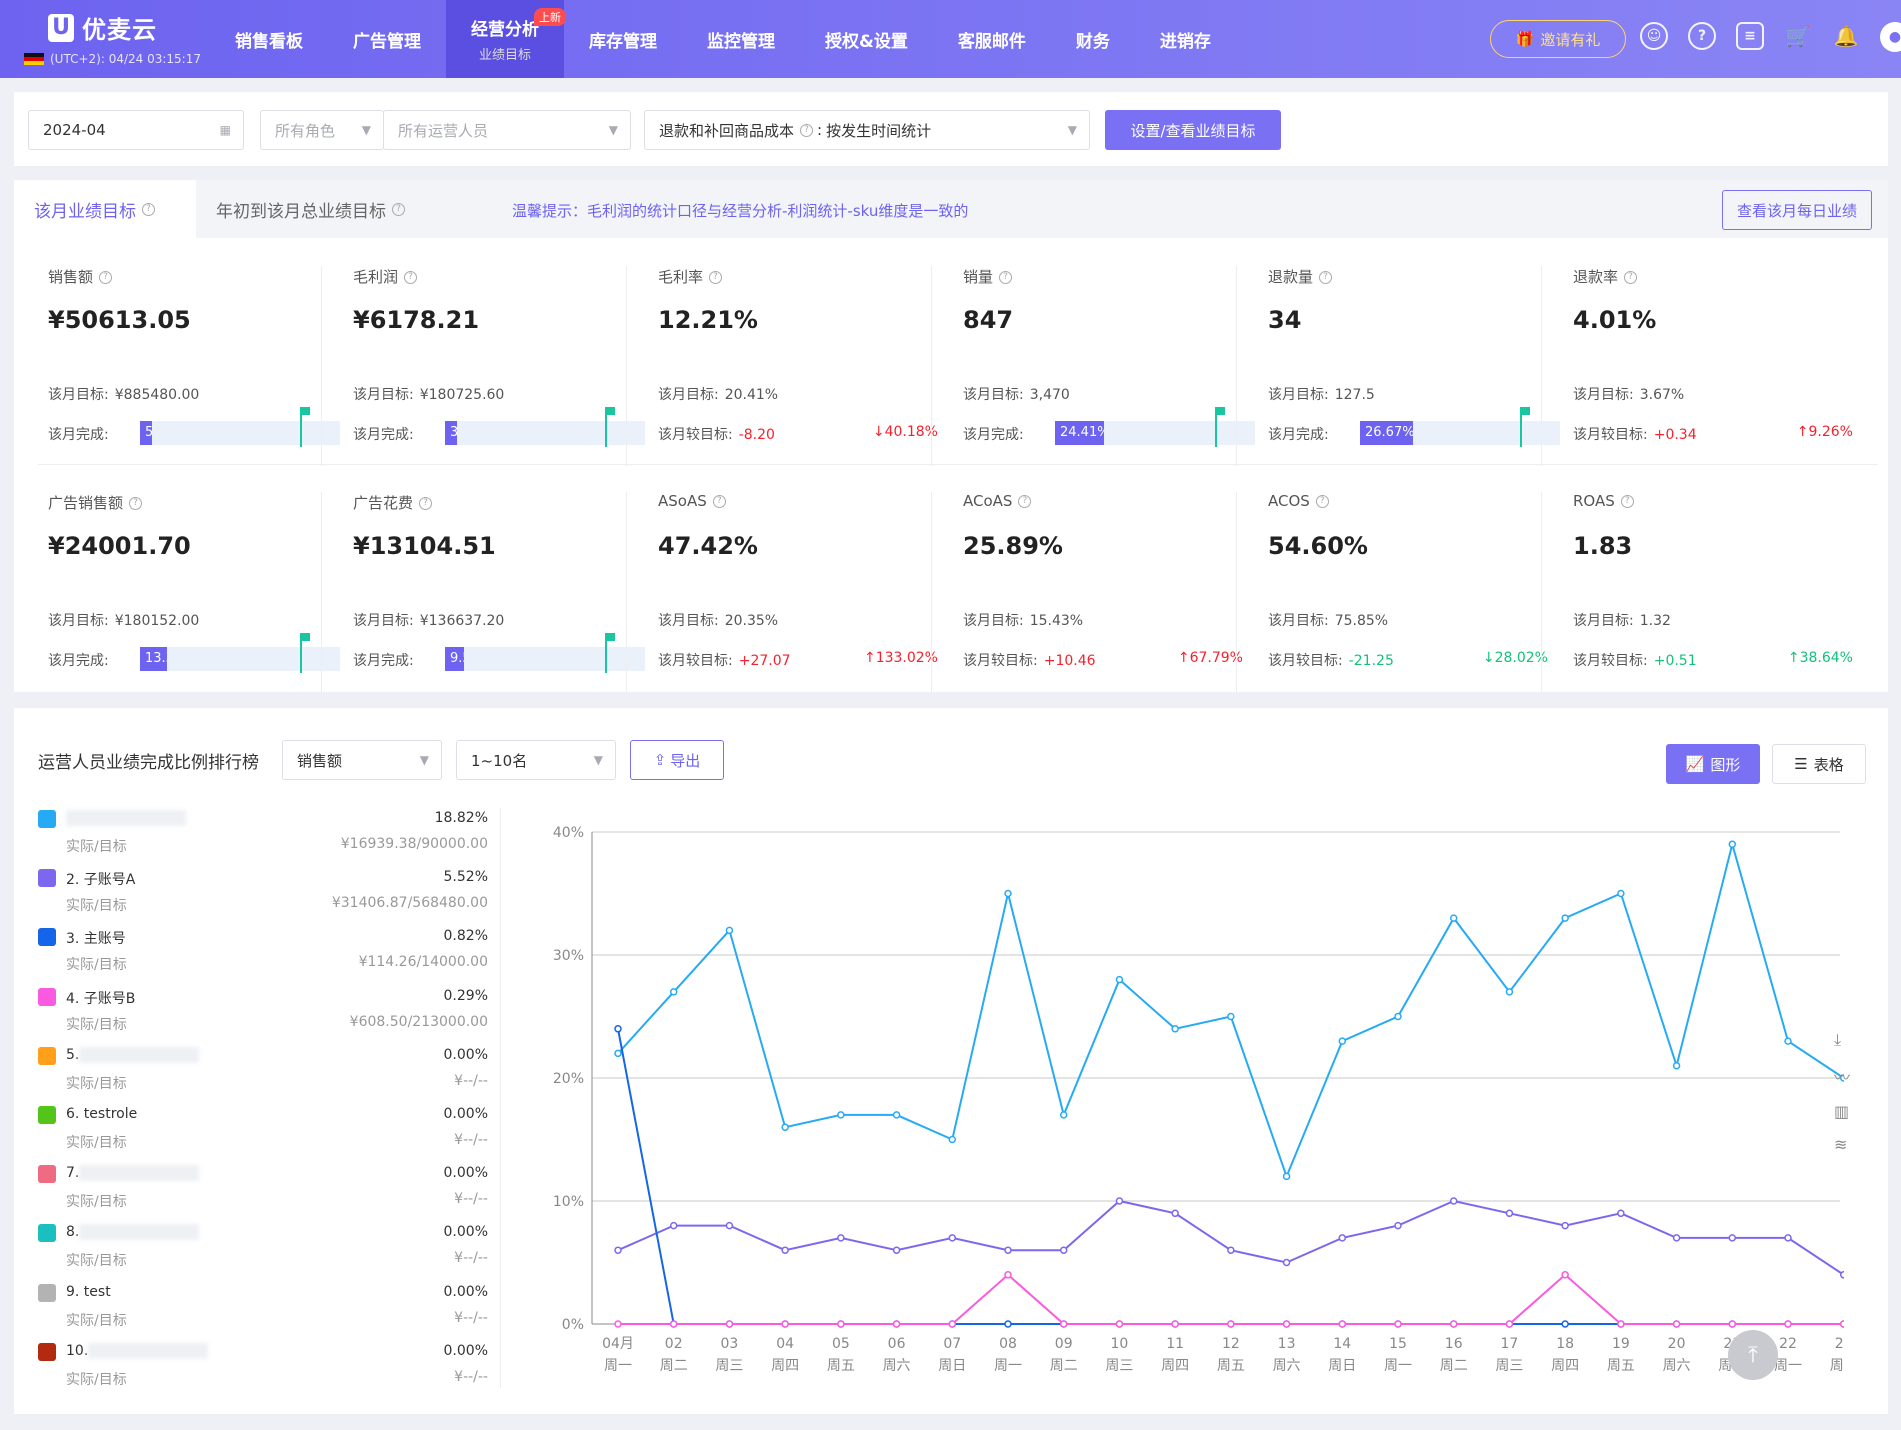  Describe the element at coordinates (507, 130) in the screenshot. I see `operator-select: 所有运营人员 ▼` at that location.